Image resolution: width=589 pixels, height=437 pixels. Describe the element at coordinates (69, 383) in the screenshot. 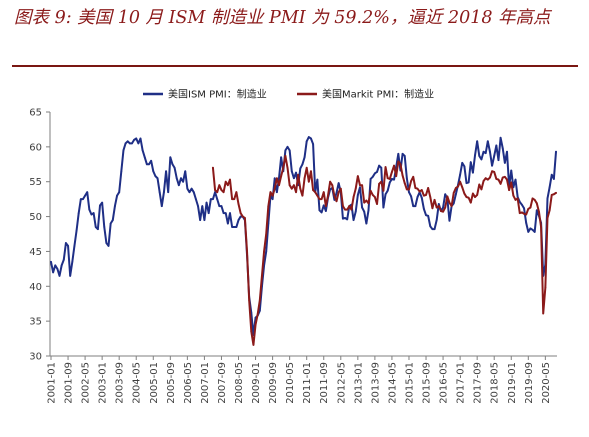

I see `x-tick-label: 2001-09` at that location.